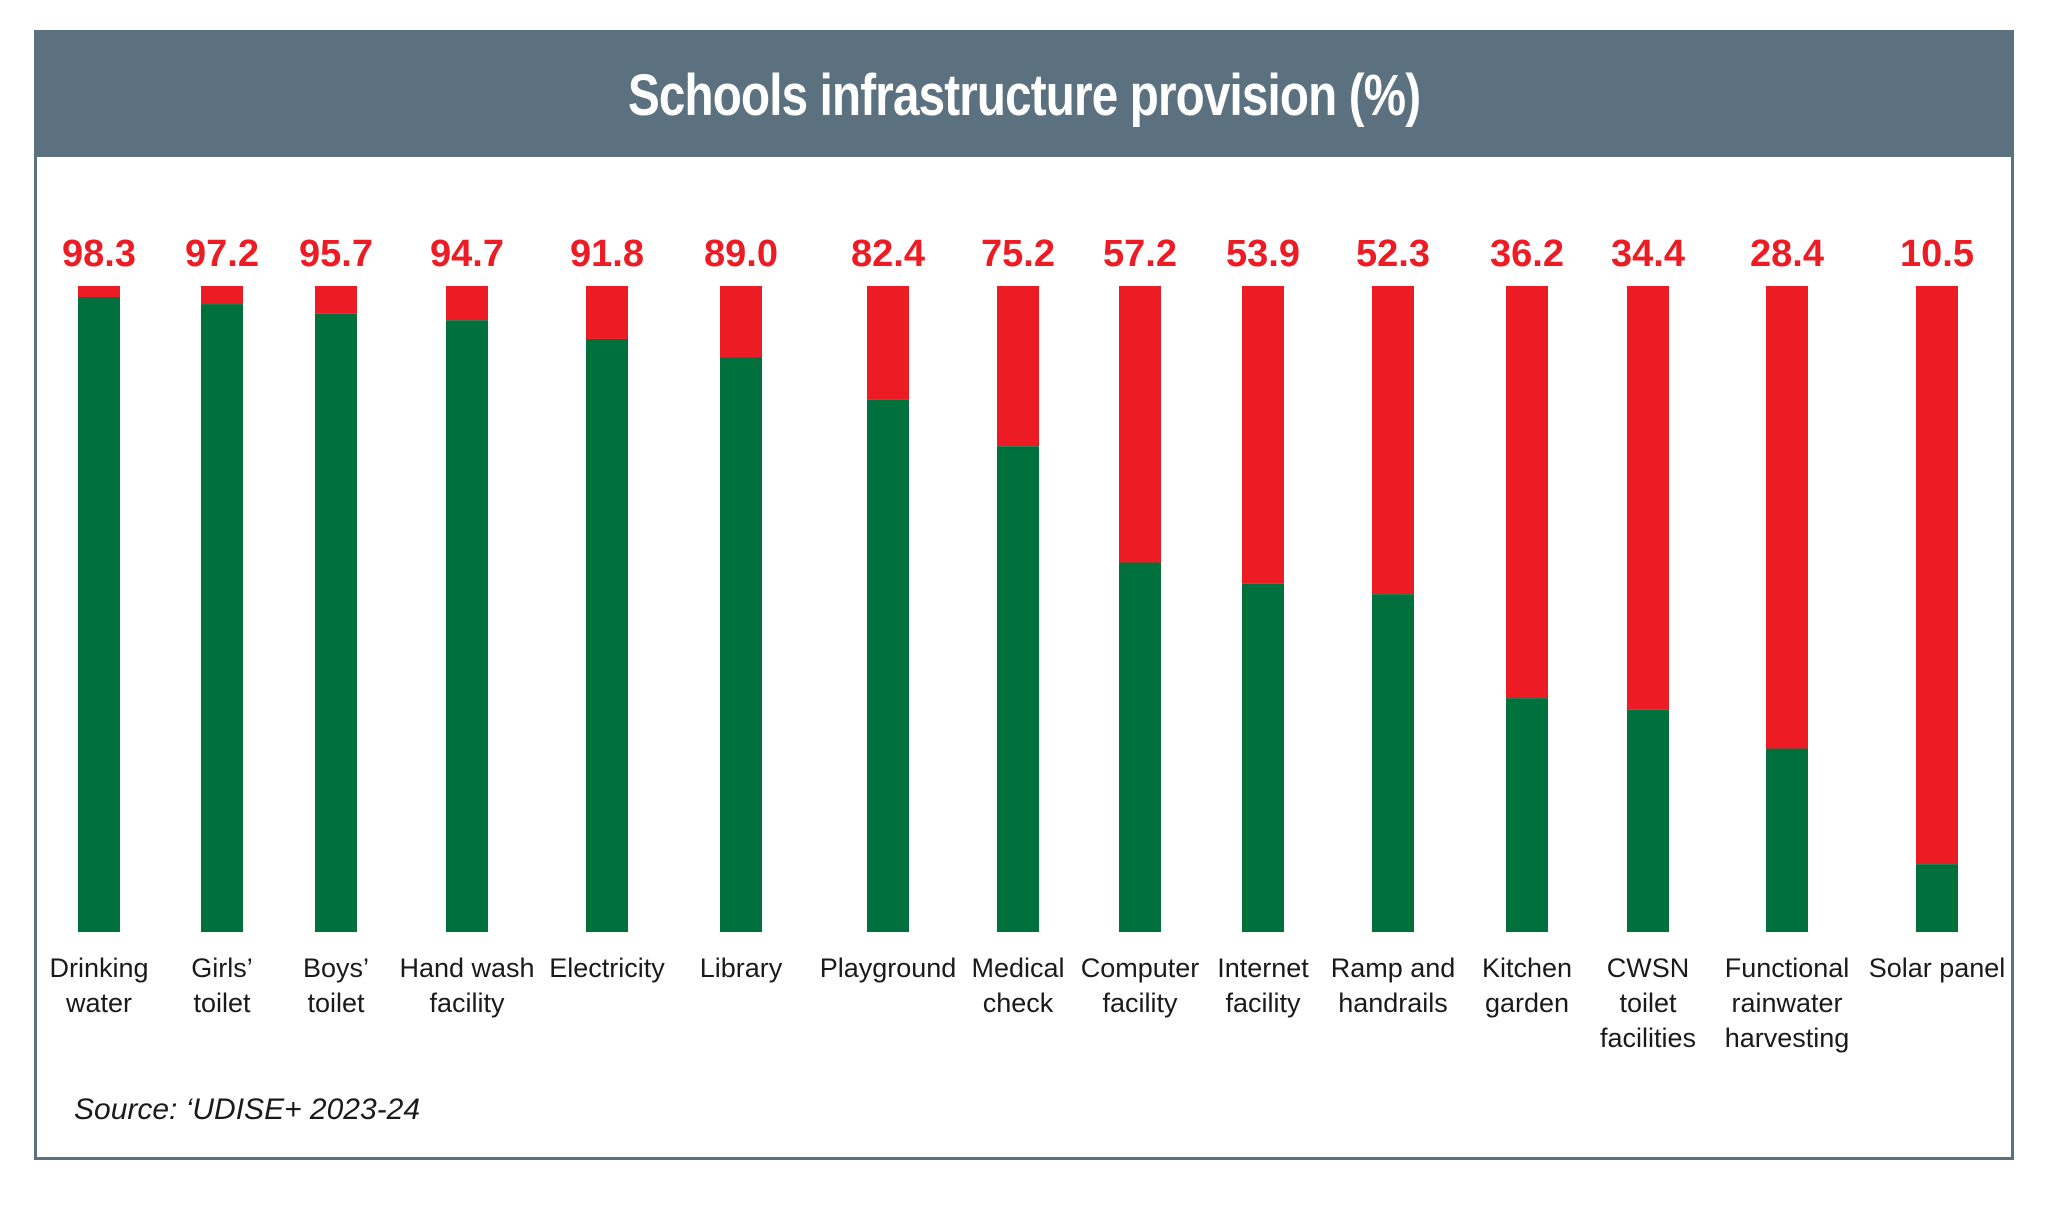 The image size is (2050, 1209). What do you see at coordinates (1263, 985) in the screenshot?
I see `category-label: Internet facility` at bounding box center [1263, 985].